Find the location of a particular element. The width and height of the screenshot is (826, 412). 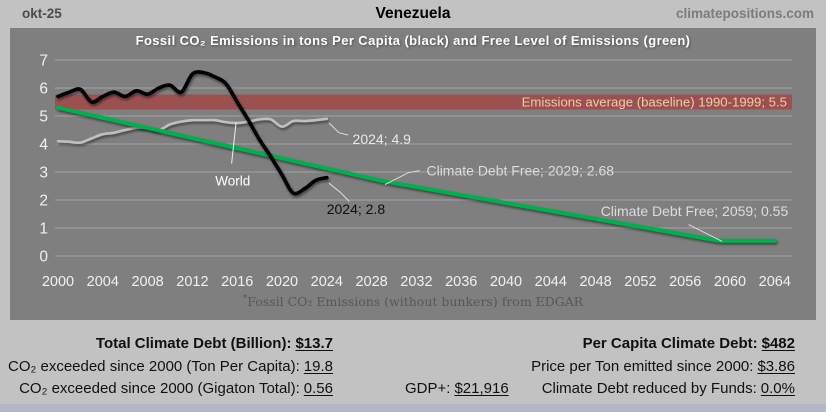

y-tick-label: 7 is located at coordinates (43, 61).